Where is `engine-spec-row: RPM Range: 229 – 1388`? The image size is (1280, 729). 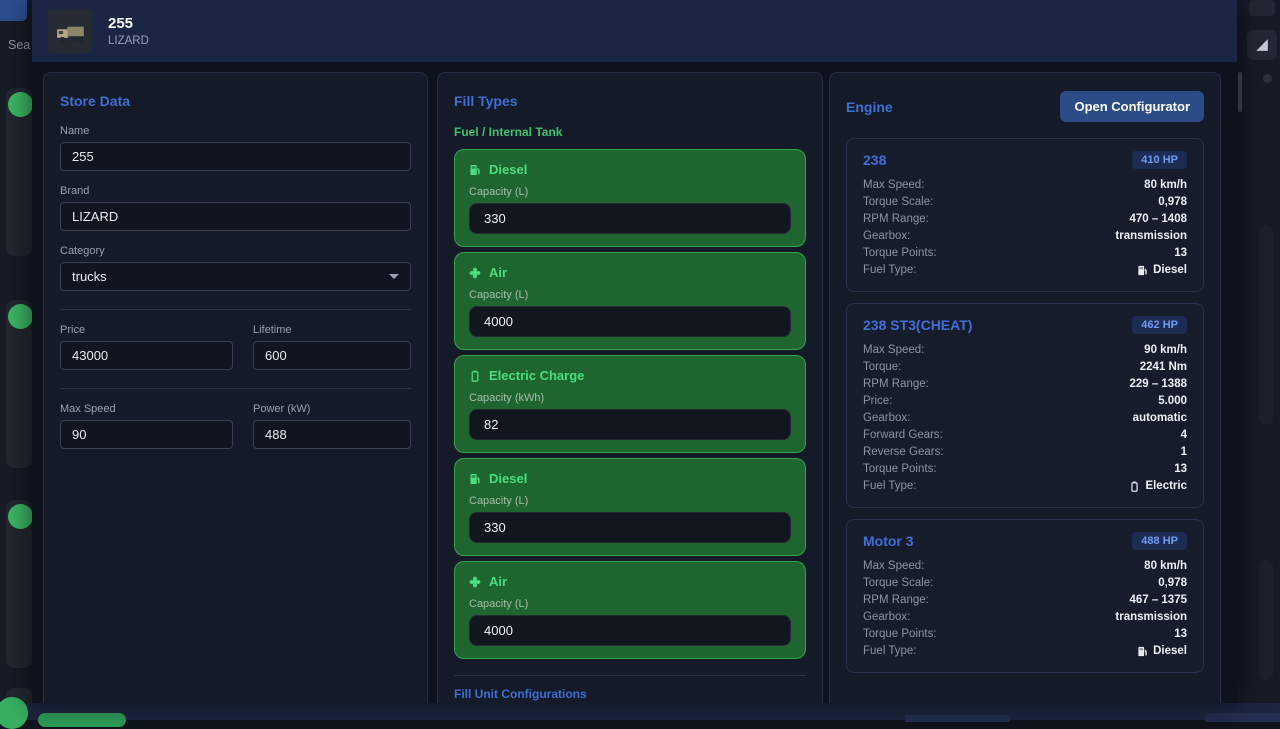
engine-spec-row: RPM Range: 229 – 1388 is located at coordinates (1025, 384).